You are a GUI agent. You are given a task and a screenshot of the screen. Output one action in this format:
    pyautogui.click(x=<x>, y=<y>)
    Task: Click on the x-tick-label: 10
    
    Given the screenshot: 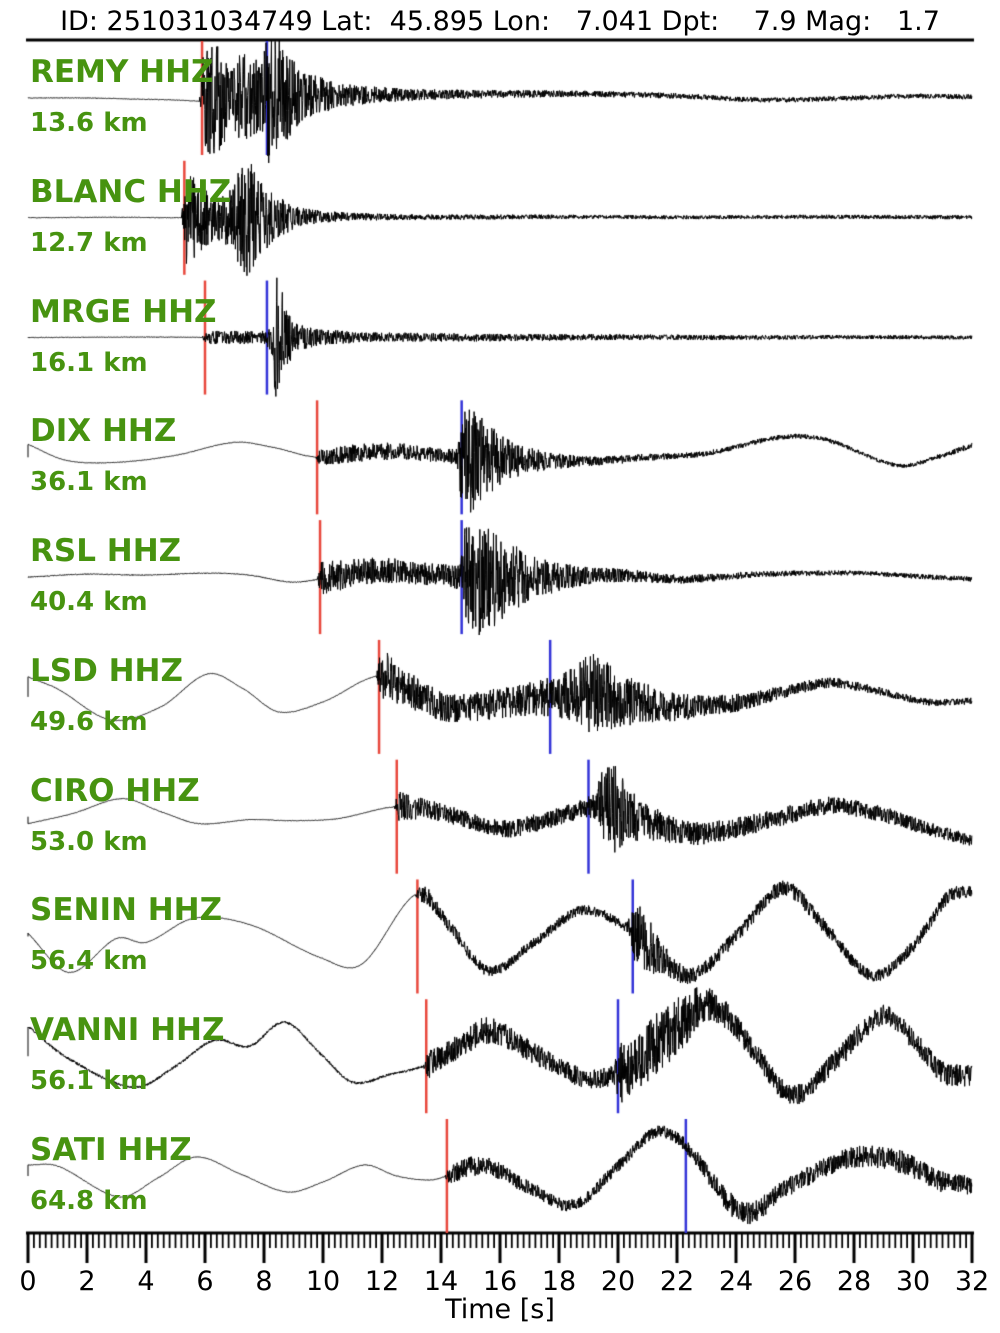 What is the action you would take?
    pyautogui.click(x=323, y=1281)
    